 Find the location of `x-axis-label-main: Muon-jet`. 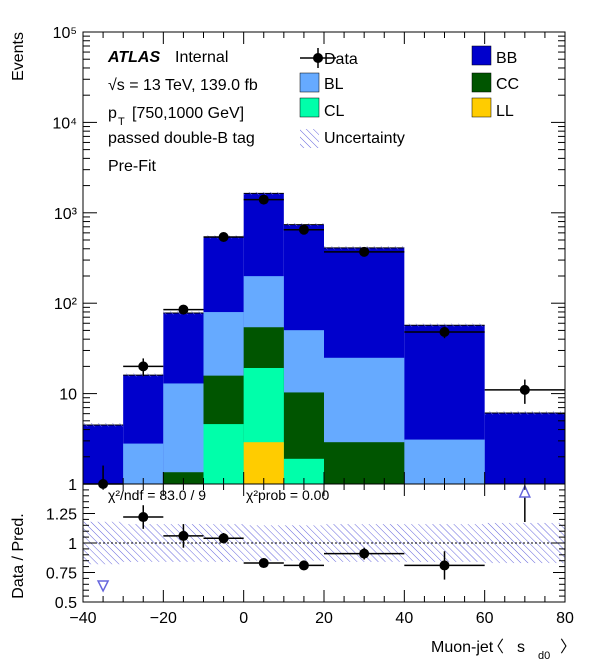

x-axis-label-main: Muon-jet is located at coordinates (462, 647).